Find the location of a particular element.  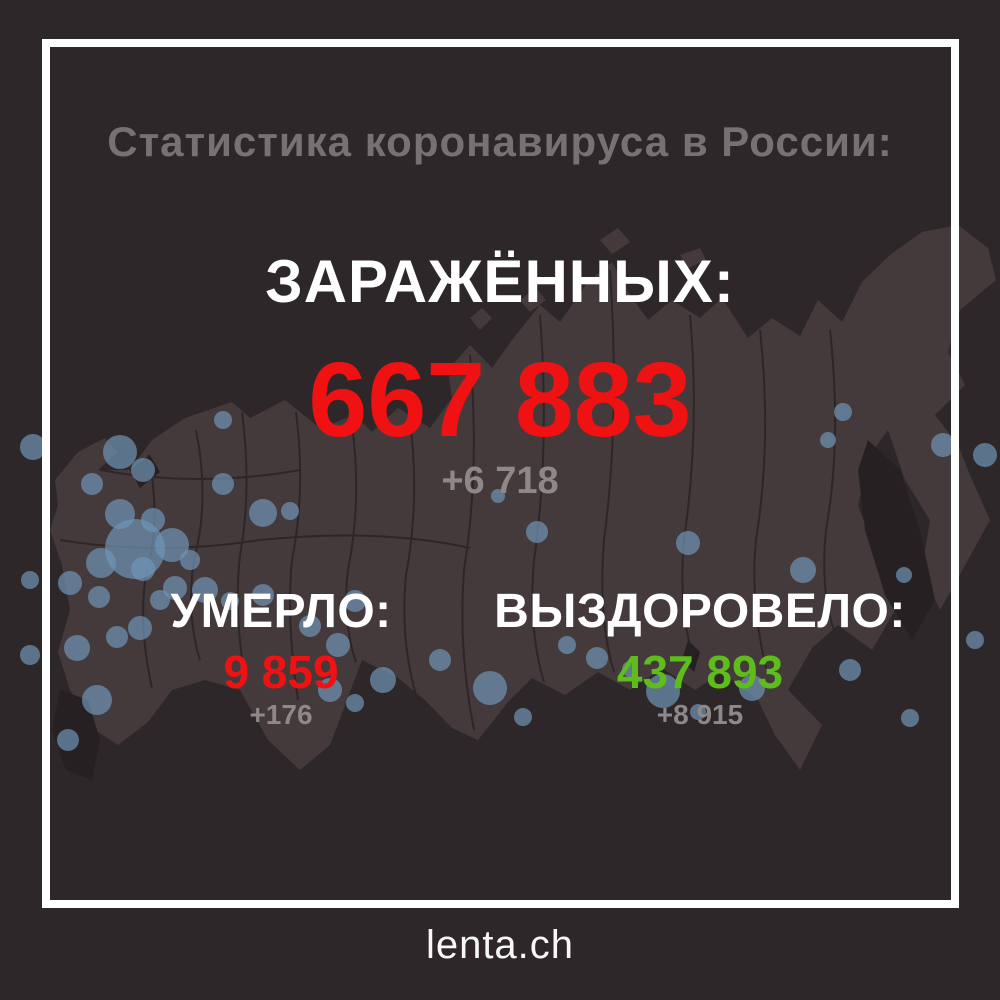

recovered-delta: +8 915 is located at coordinates (700, 714).